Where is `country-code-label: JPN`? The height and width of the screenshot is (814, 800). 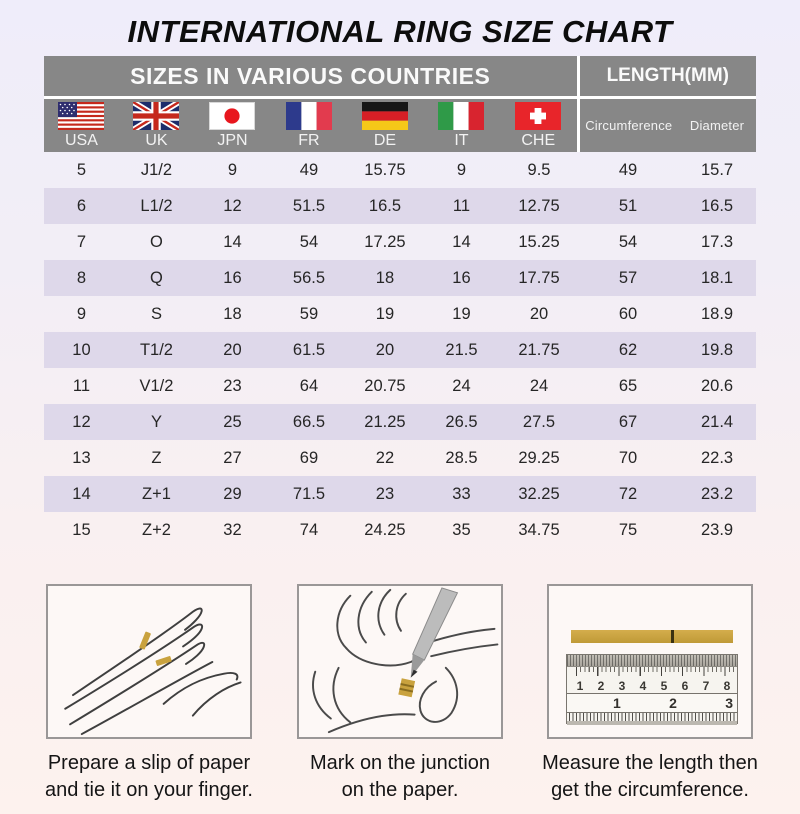 country-code-label: JPN is located at coordinates (232, 140).